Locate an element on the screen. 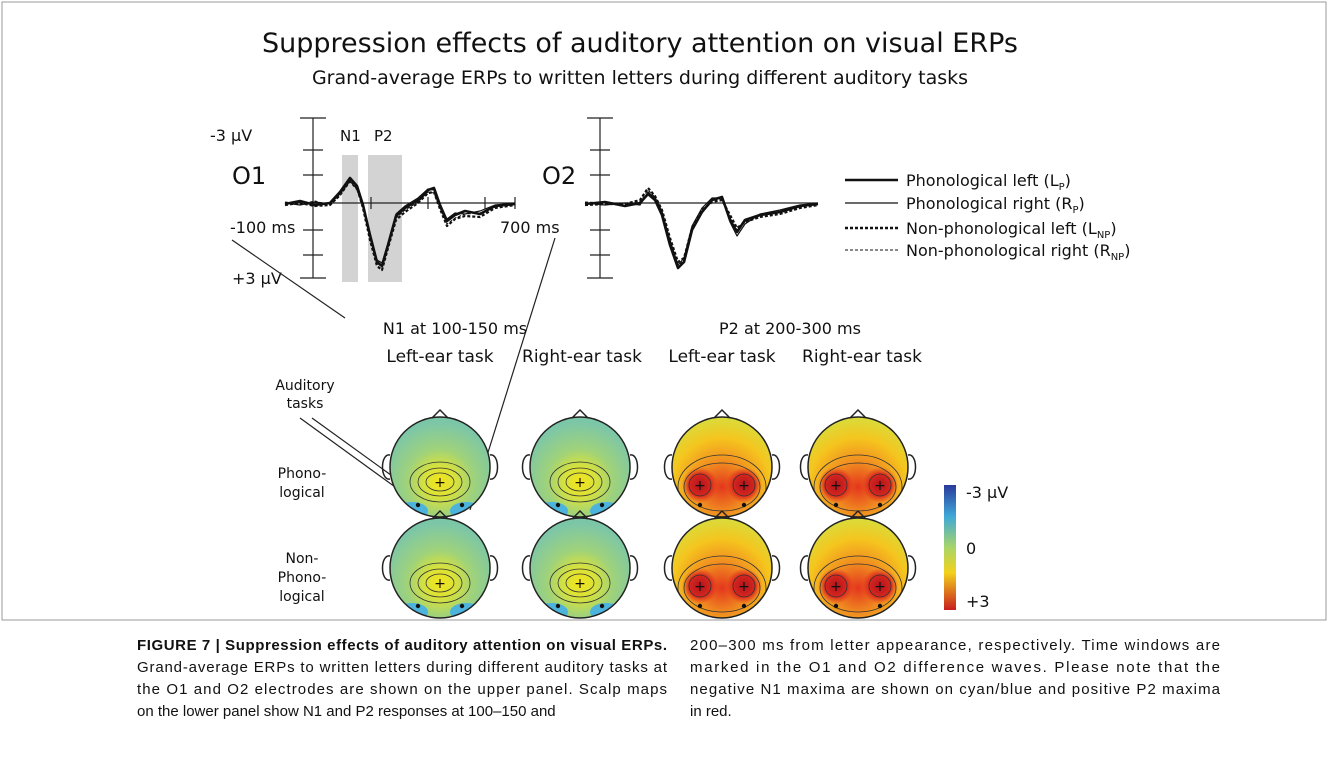  legend-text: Phonological right (R is located at coordinates (989, 203).